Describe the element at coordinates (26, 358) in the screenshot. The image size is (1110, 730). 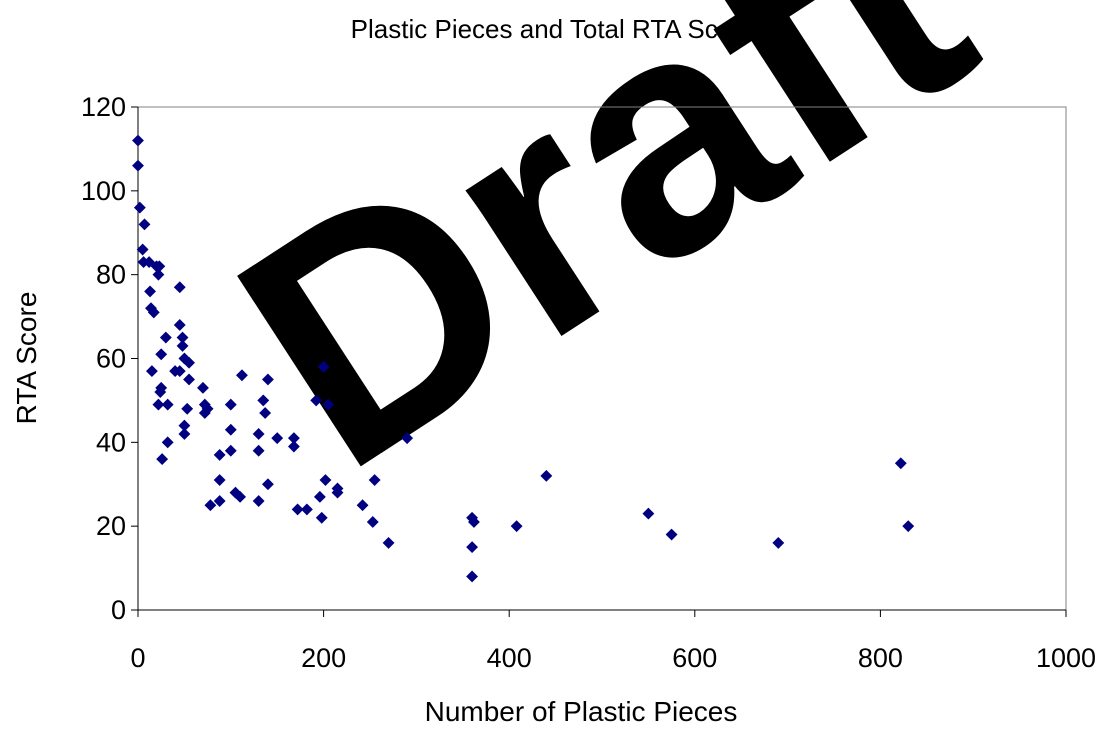
I see `y-axis-label: RTA Score` at that location.